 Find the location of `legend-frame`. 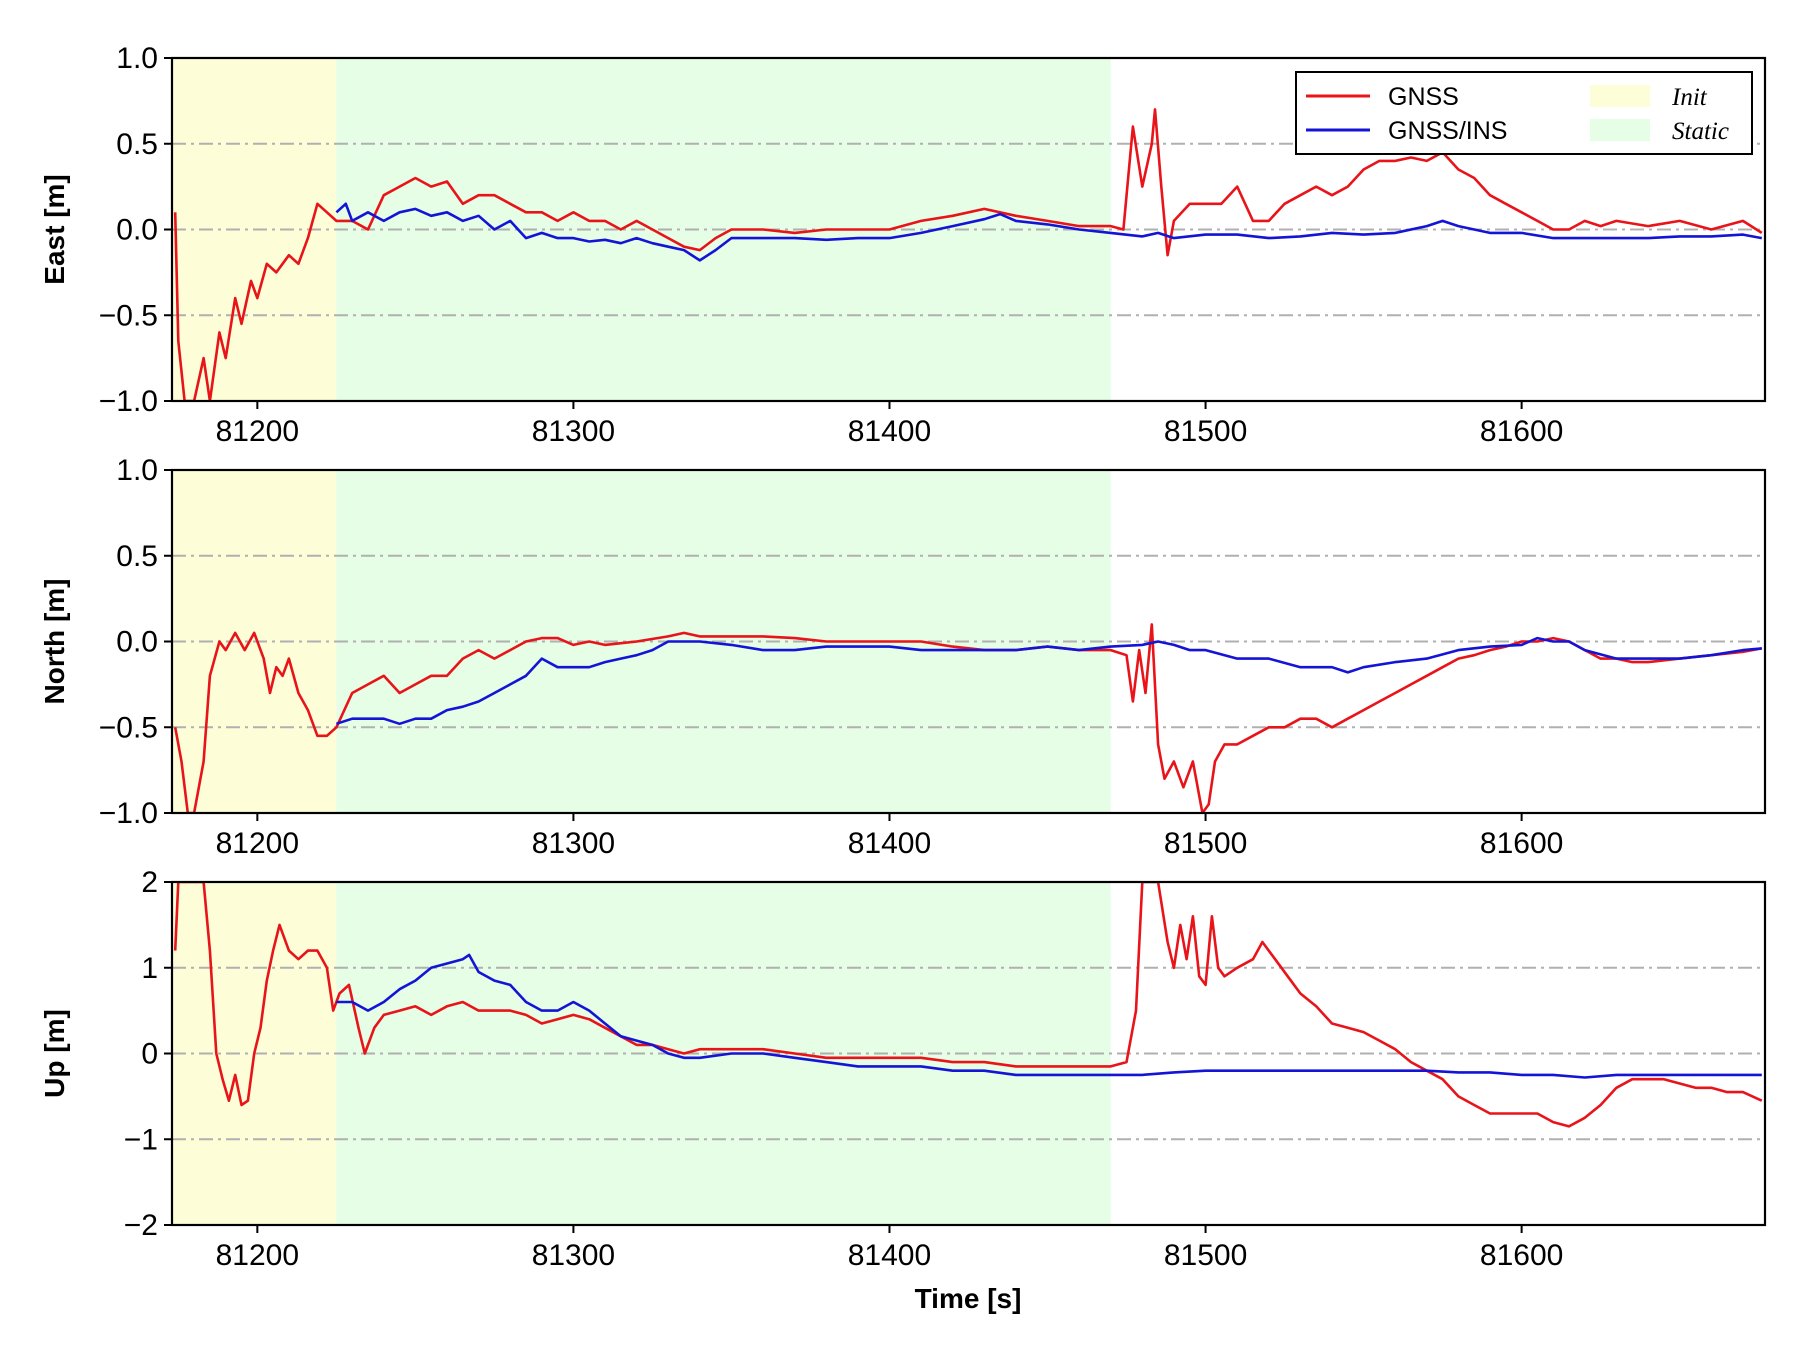

legend-frame is located at coordinates (1524, 113).